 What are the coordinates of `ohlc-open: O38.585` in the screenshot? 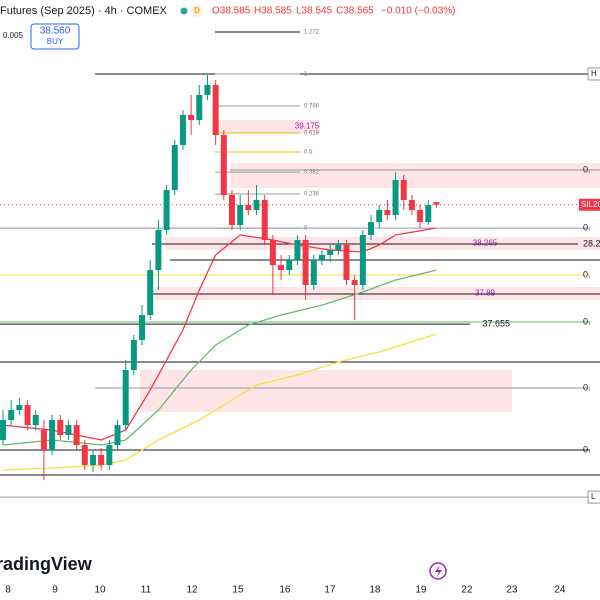 It's located at (231, 11).